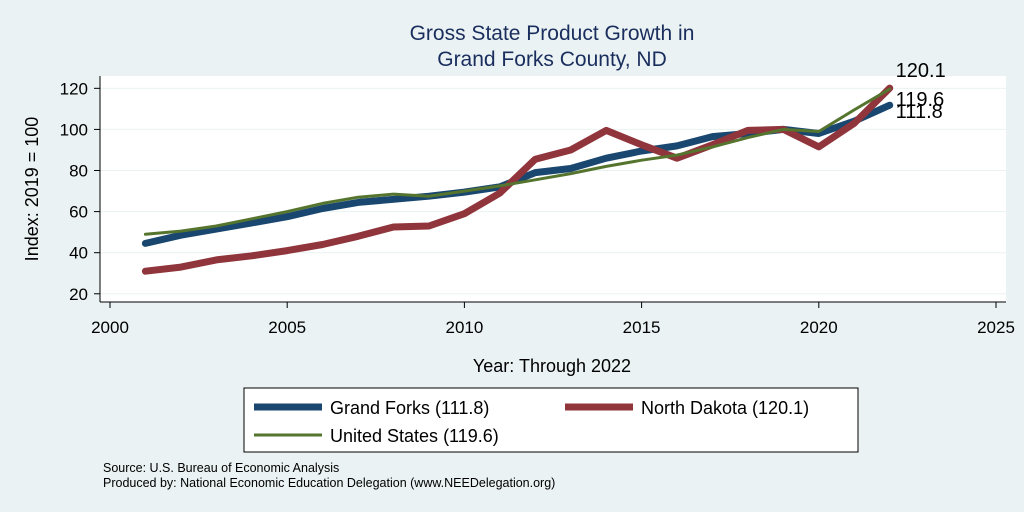 The image size is (1024, 512). What do you see at coordinates (996, 327) in the screenshot?
I see `x-tick-label: 2025` at bounding box center [996, 327].